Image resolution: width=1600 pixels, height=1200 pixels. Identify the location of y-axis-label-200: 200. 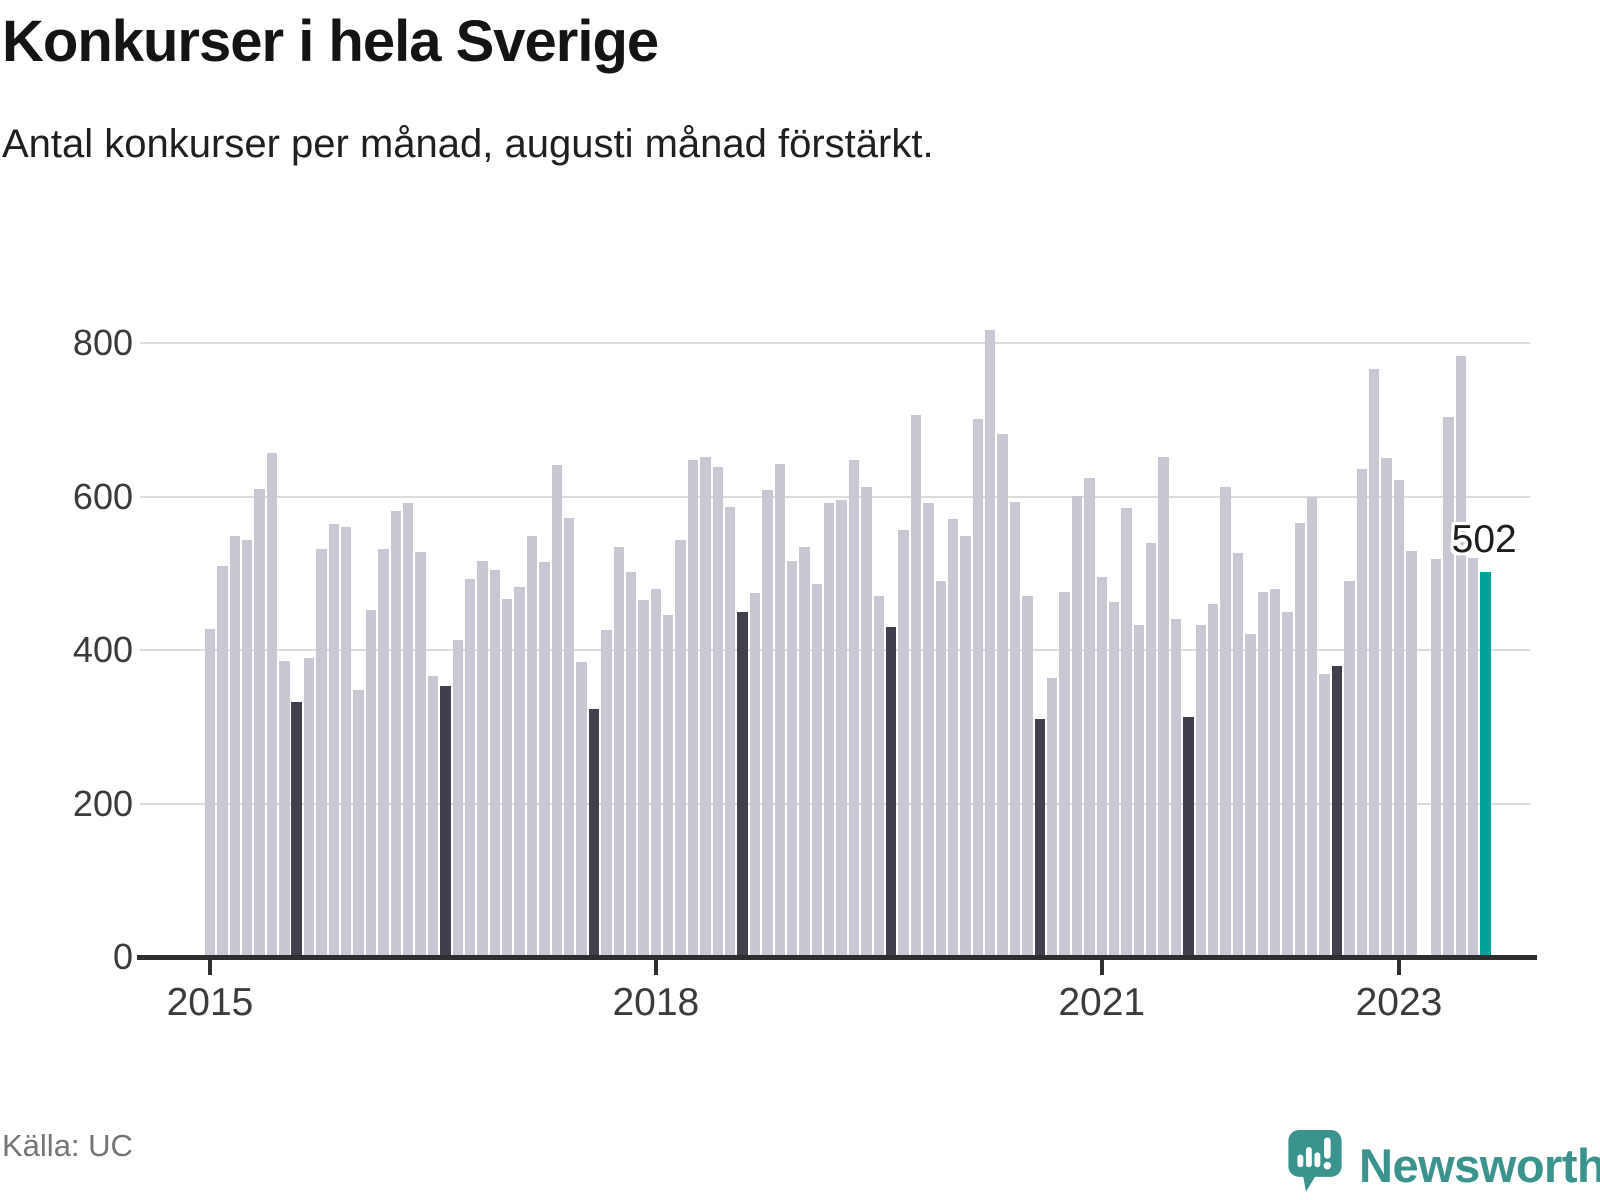
(102, 803).